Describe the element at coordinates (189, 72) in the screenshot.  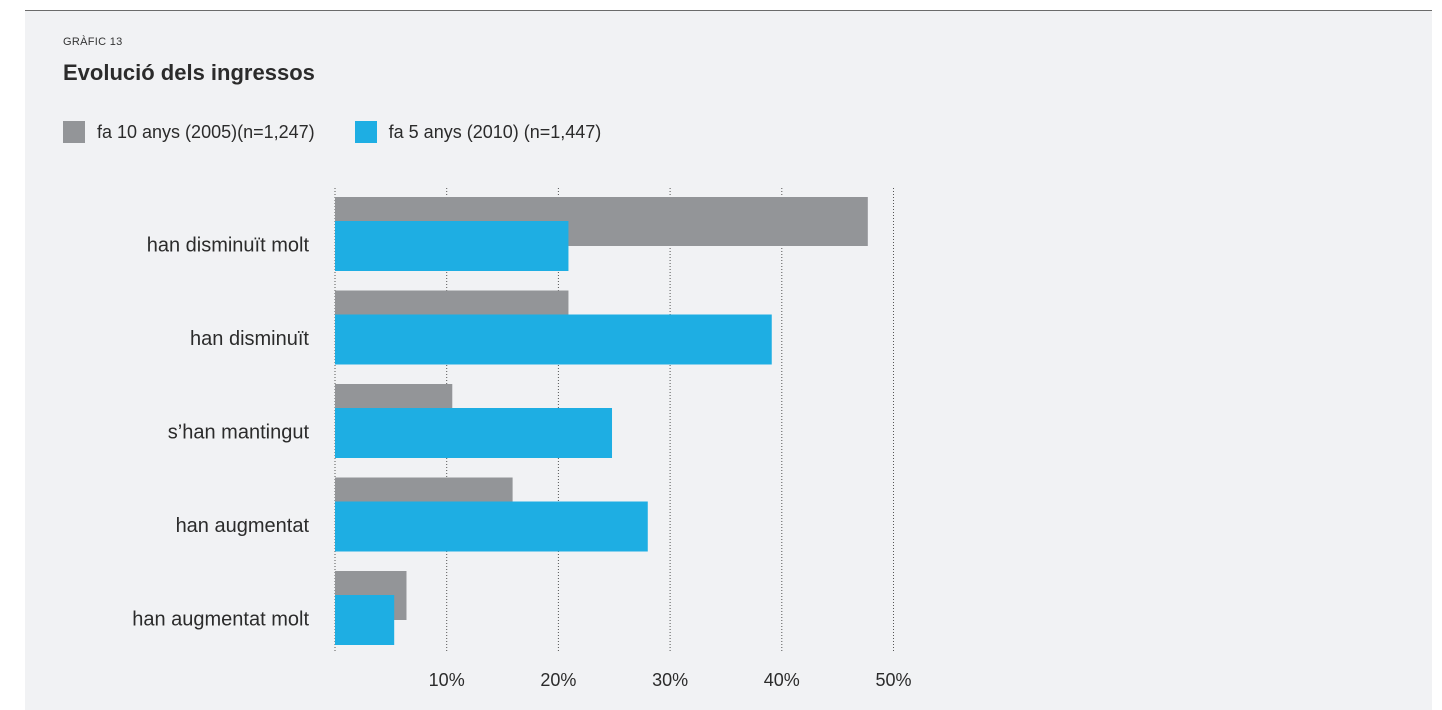
I see `chart-title: Evolució dels ingressos` at that location.